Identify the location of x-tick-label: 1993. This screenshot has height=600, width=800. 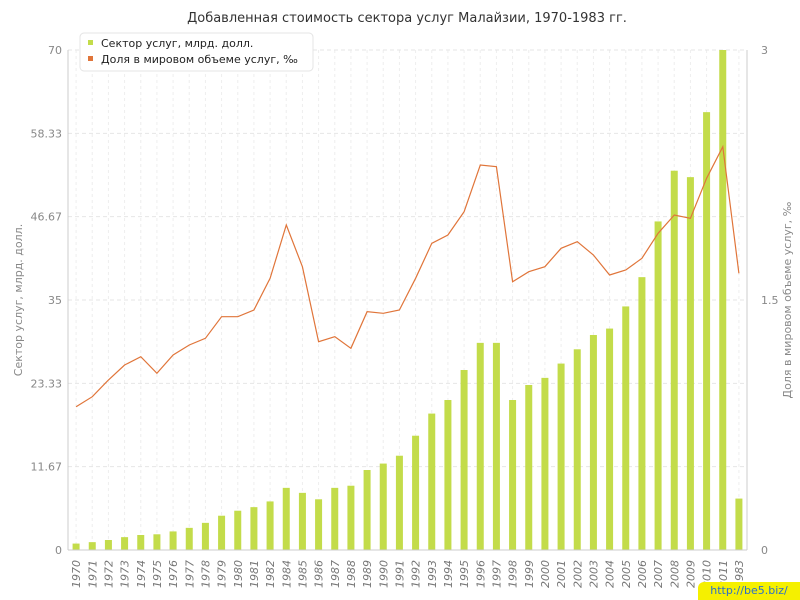
(432, 574).